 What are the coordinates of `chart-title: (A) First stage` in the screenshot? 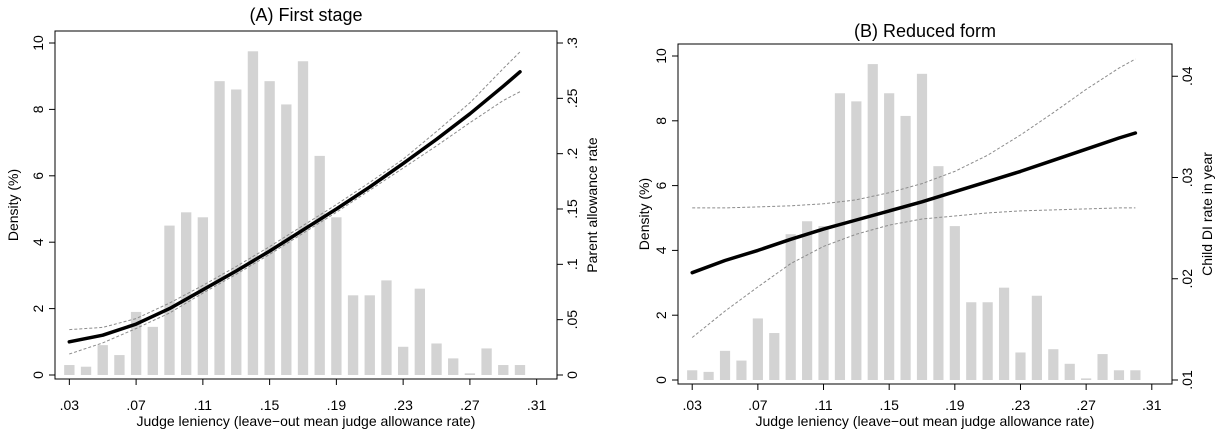 It's located at (305, 15).